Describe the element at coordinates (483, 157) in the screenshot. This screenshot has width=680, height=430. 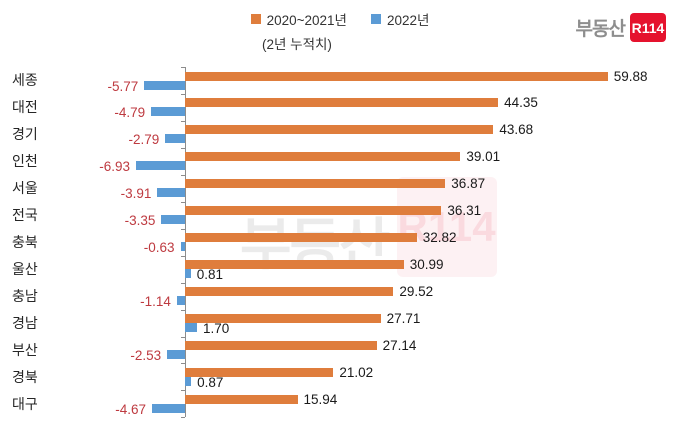
I see `value-label-2020-2021: 39.01` at that location.